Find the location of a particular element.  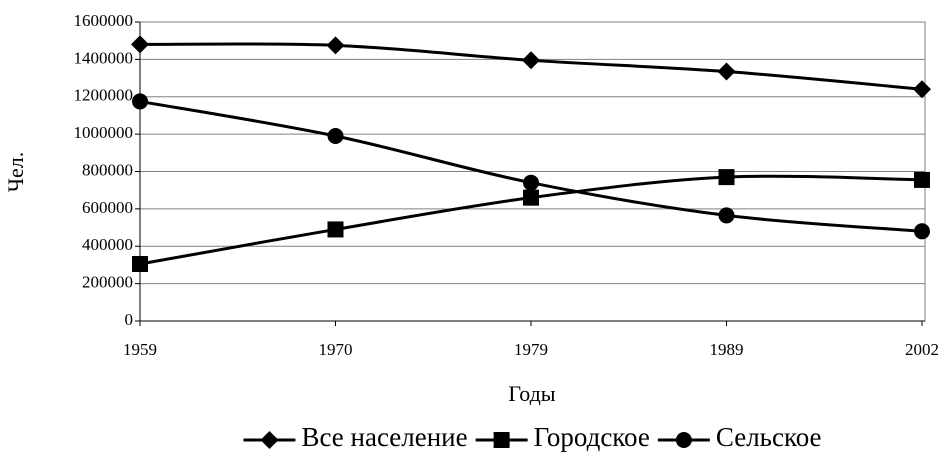

legend-label: Все население is located at coordinates (384, 437).